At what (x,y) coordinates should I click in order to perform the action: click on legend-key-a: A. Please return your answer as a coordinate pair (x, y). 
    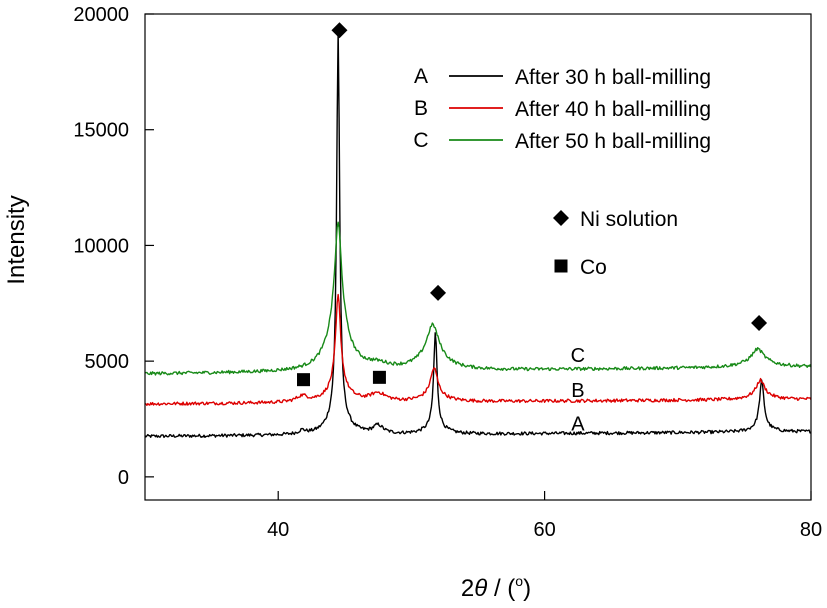
    Looking at the image, I should click on (421, 76).